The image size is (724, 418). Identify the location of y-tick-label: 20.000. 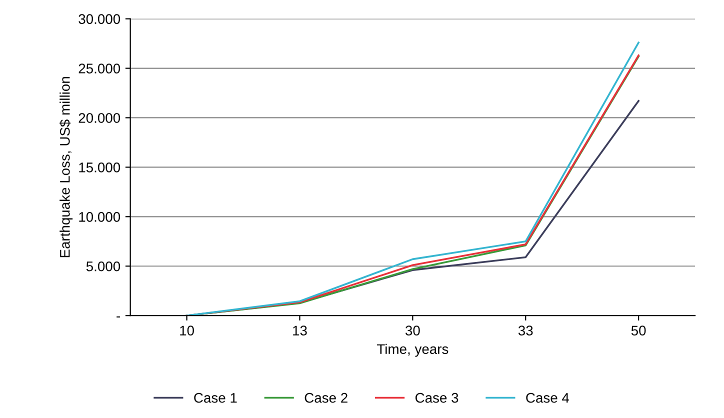
(99, 118).